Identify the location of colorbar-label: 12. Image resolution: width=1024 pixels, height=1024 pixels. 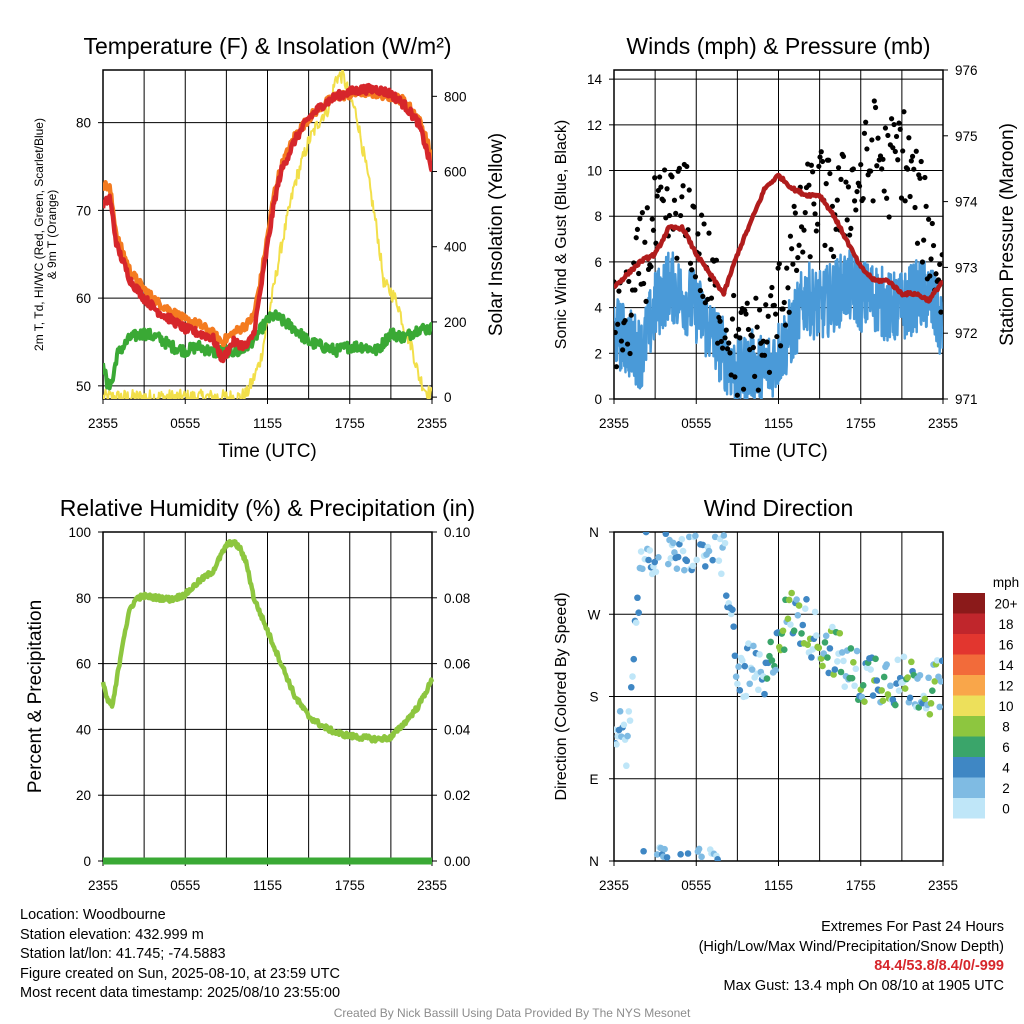
(1005, 685).